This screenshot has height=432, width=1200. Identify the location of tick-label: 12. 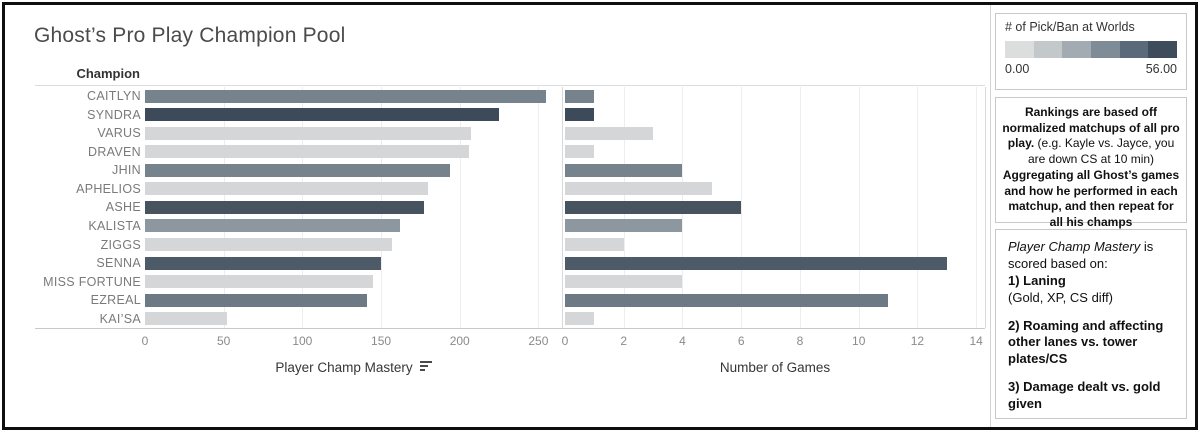
(917, 341).